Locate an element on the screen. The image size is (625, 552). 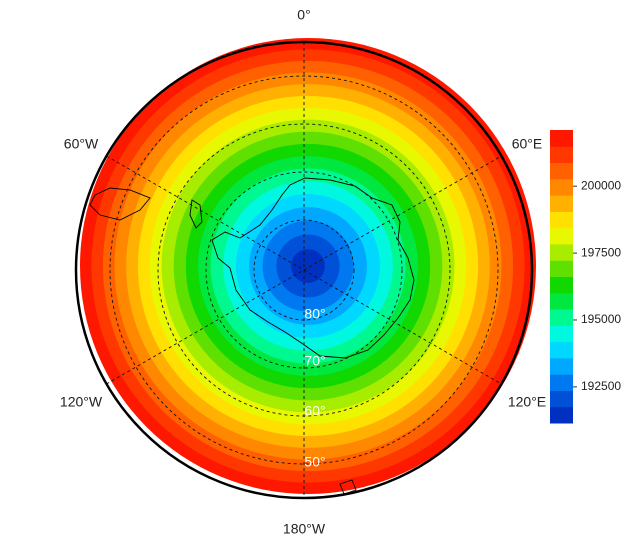
lon-label: 120°E is located at coordinates (527, 402).